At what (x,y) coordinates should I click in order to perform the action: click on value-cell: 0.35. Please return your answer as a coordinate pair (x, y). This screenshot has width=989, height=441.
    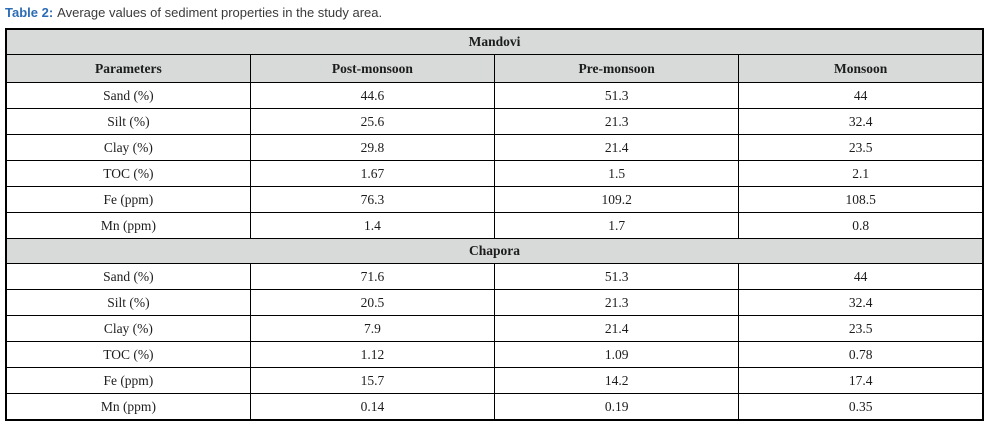
    Looking at the image, I should click on (861, 407).